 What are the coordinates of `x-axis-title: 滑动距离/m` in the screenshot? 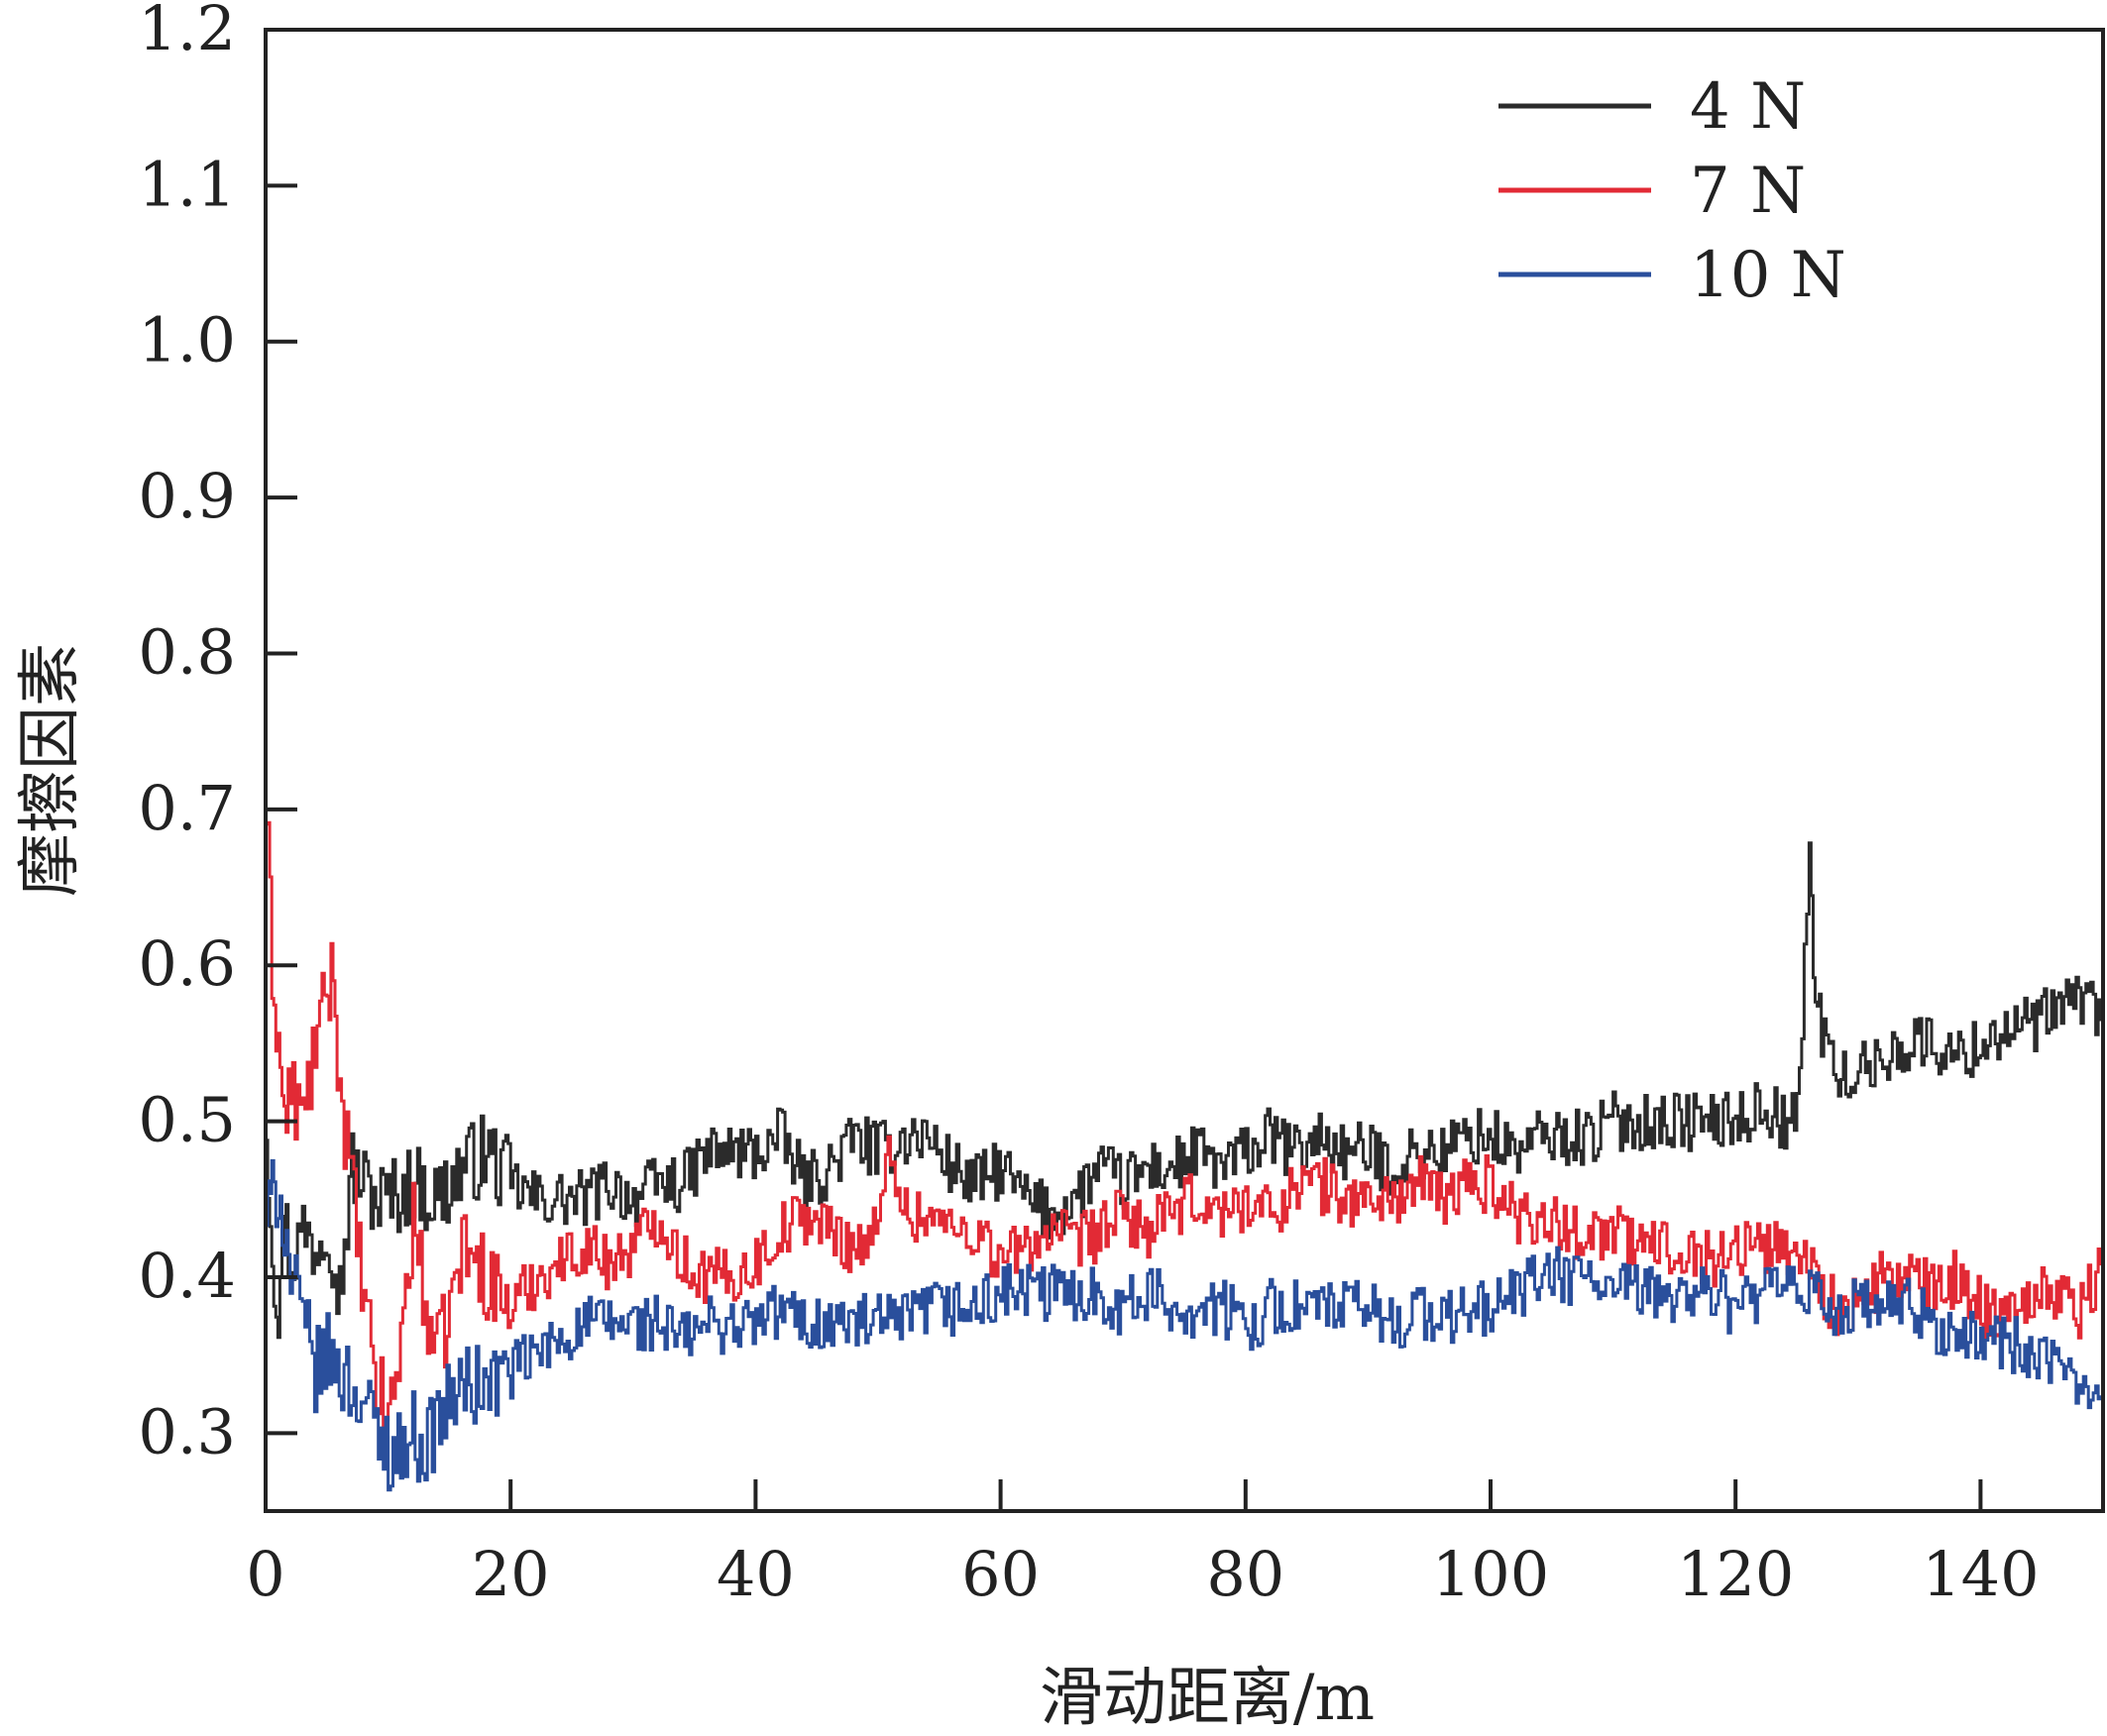 It's located at (1207, 1698).